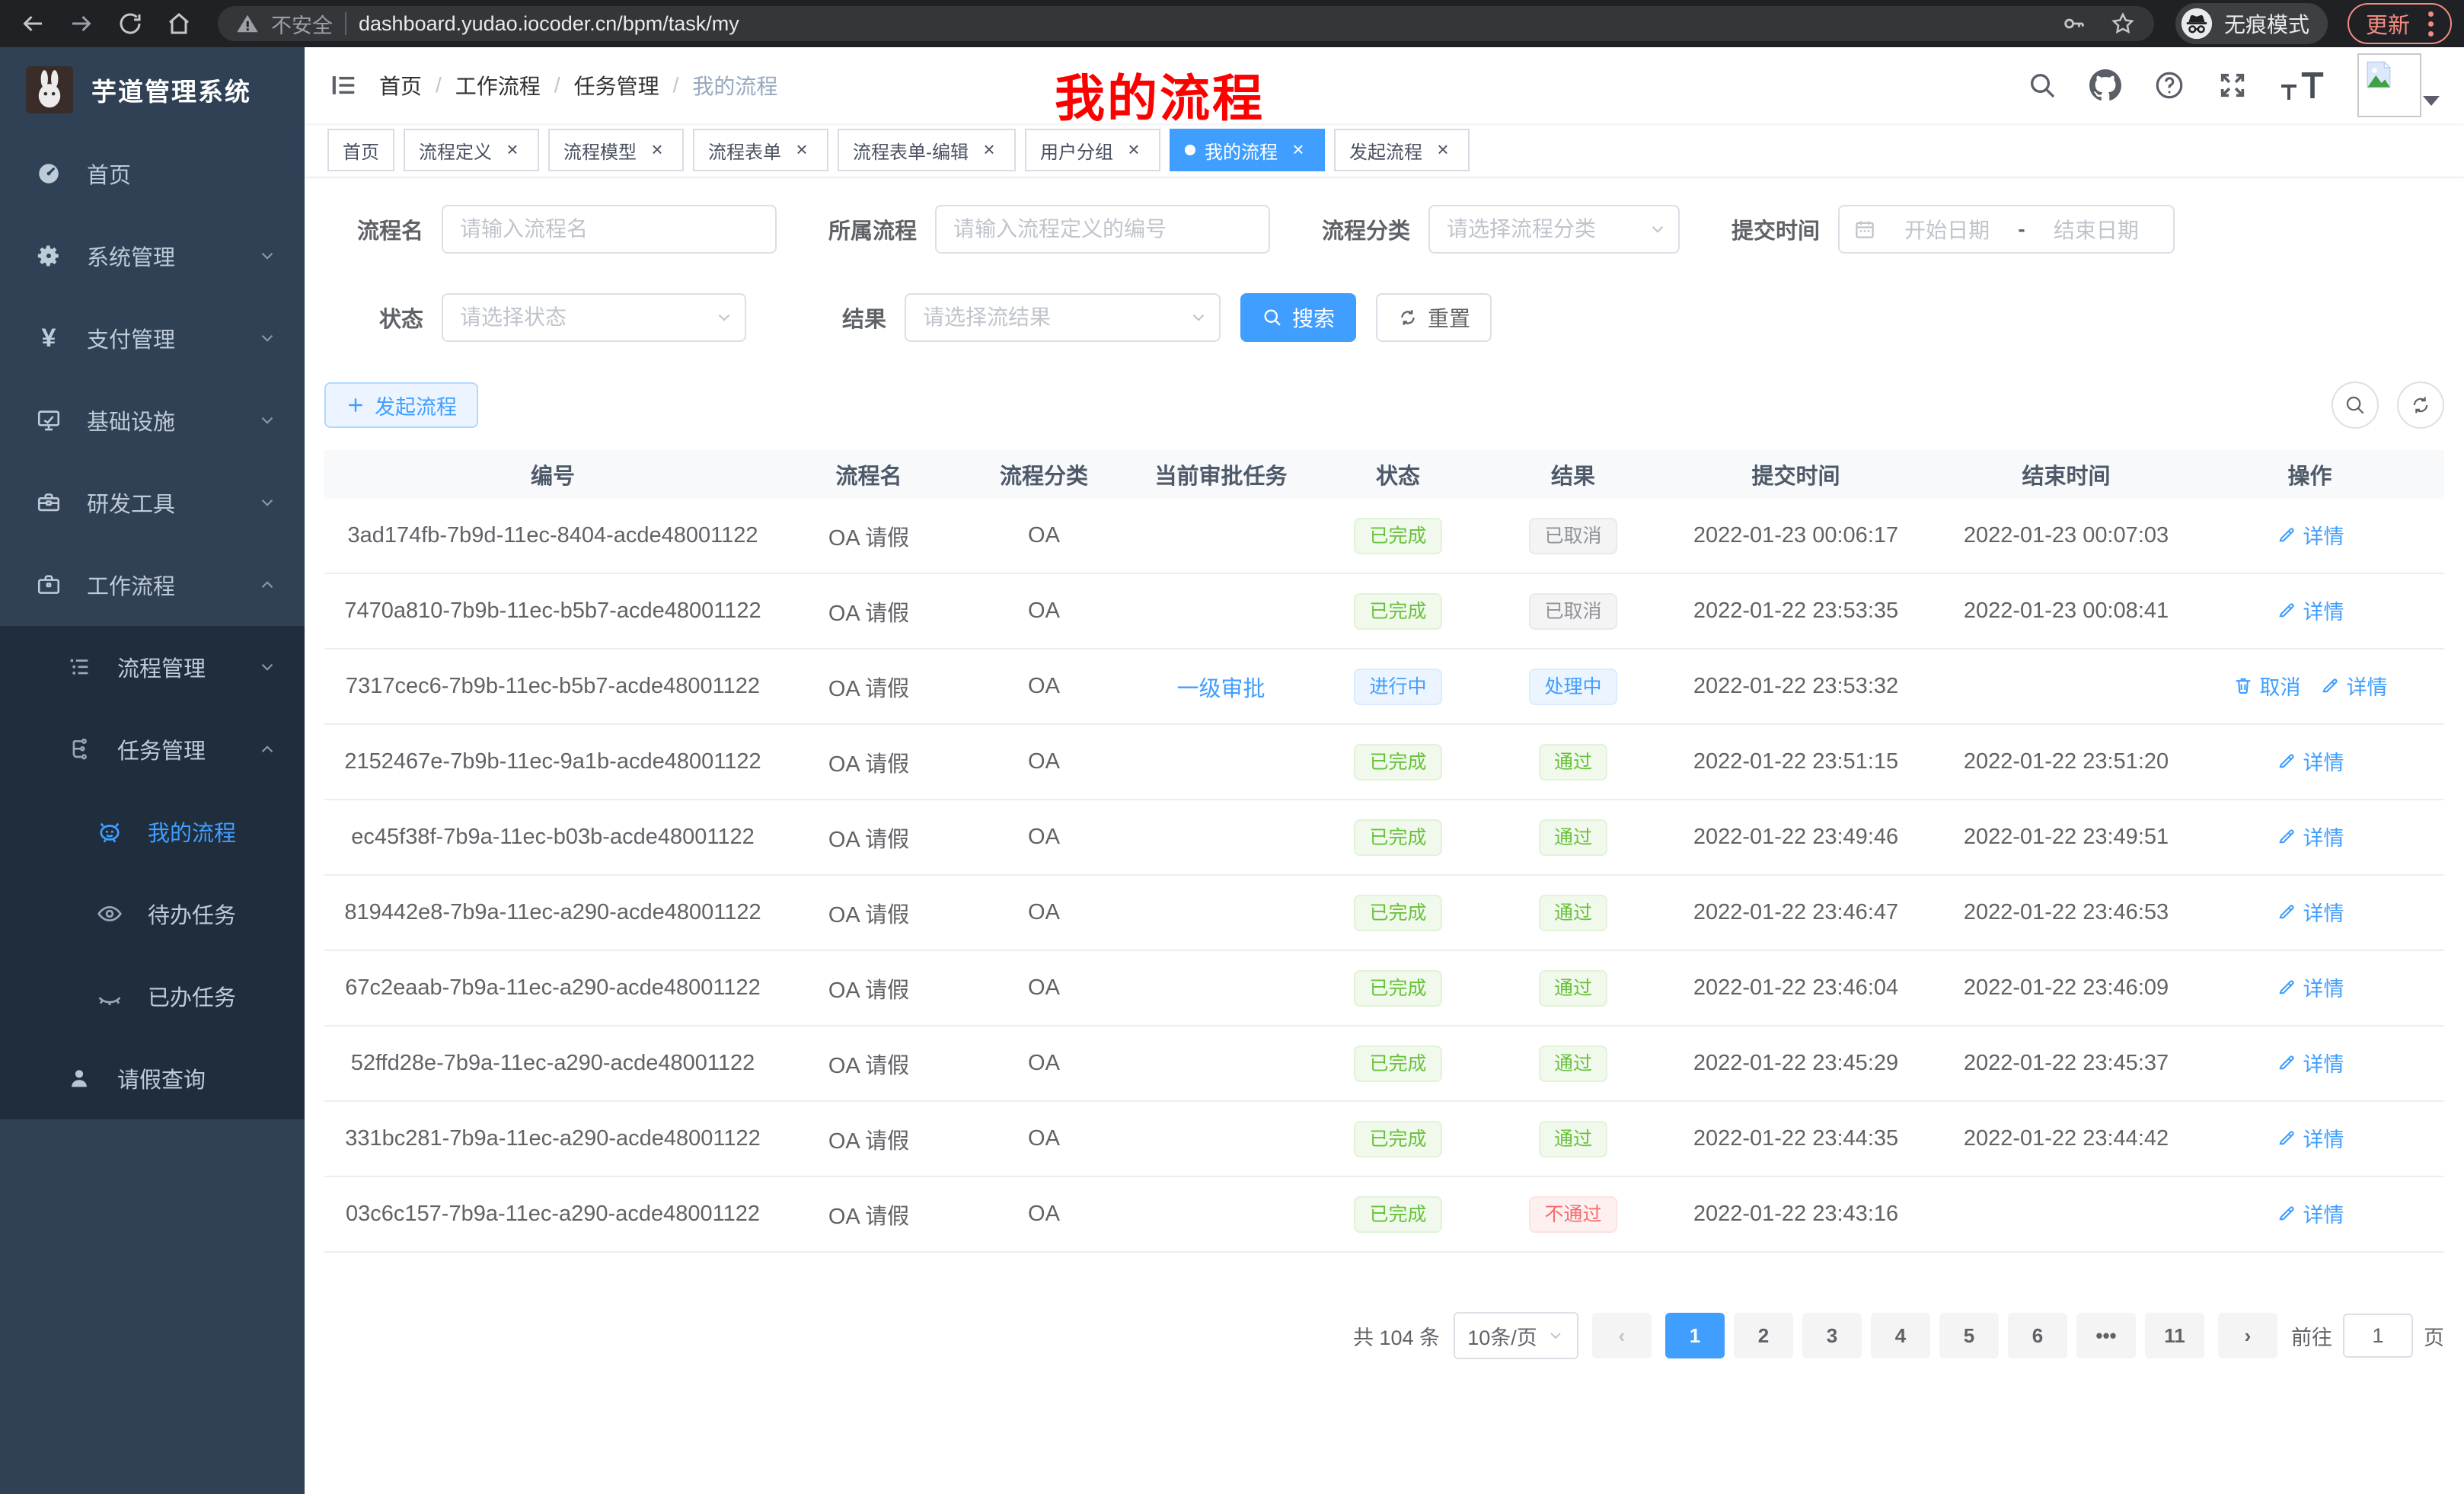 This screenshot has height=1494, width=2464. What do you see at coordinates (401, 86) in the screenshot?
I see `breadcrumb-item: 首页` at bounding box center [401, 86].